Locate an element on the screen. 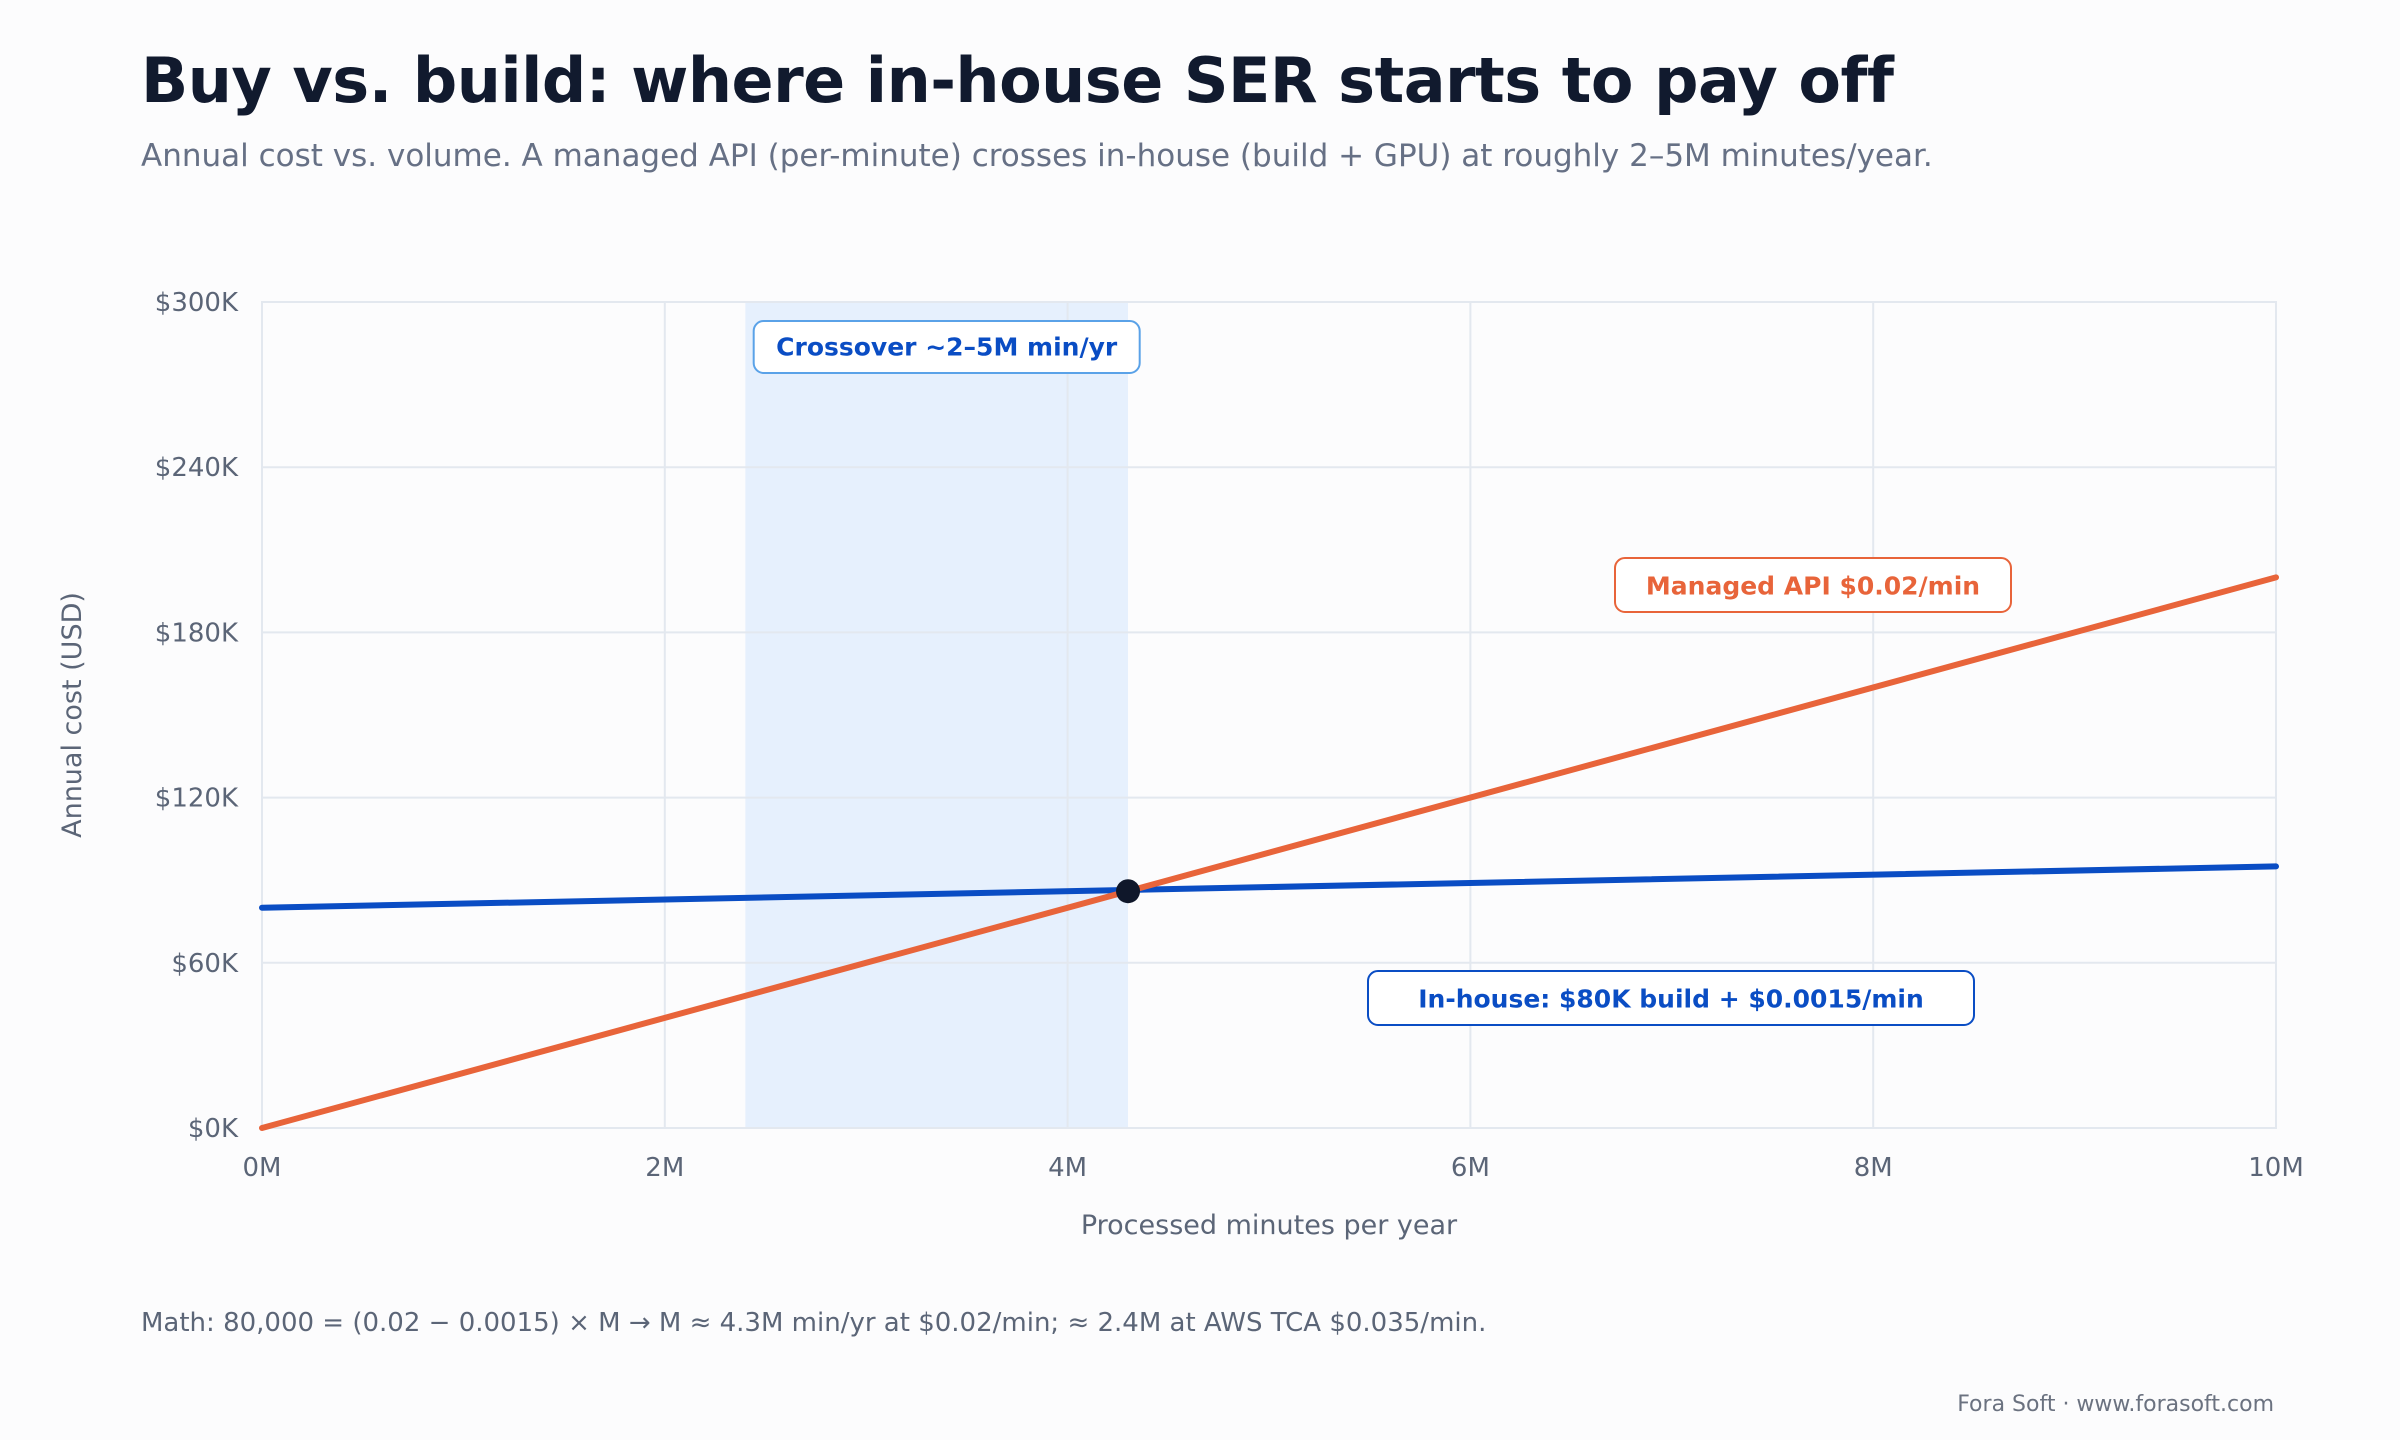 This screenshot has height=1440, width=2400. x-tick-label: 0M is located at coordinates (262, 1168).